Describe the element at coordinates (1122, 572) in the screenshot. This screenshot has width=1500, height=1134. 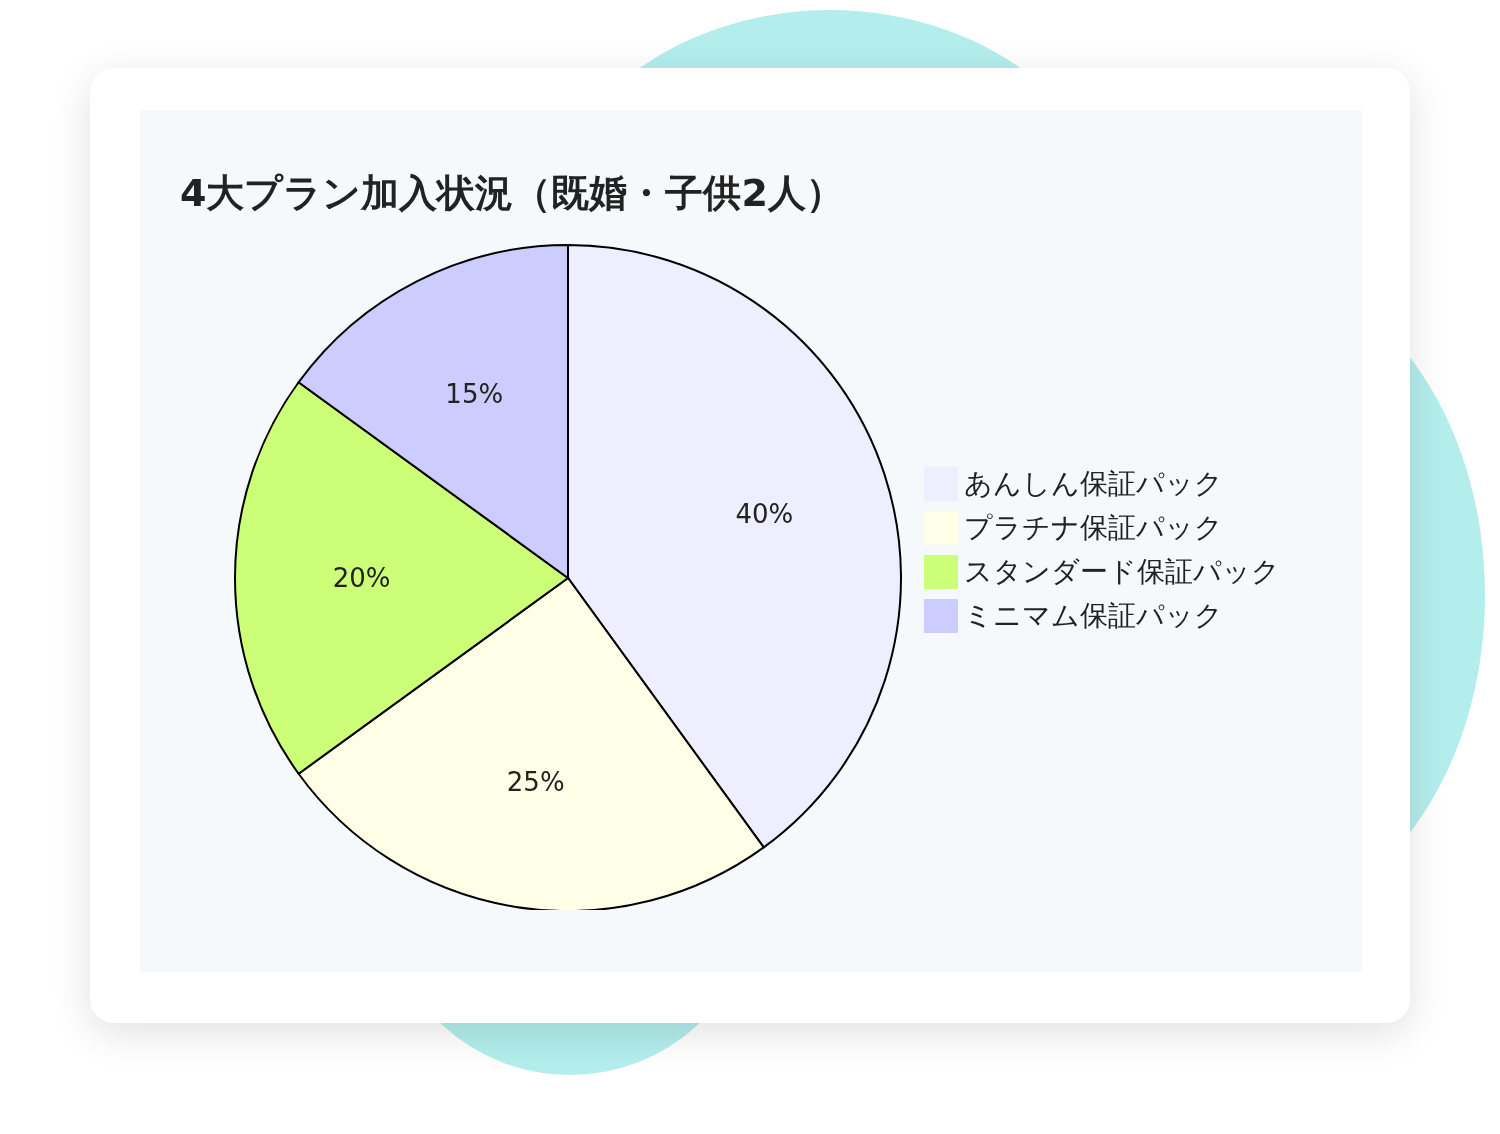
I see `legend-label: スタンダード保証パック` at that location.